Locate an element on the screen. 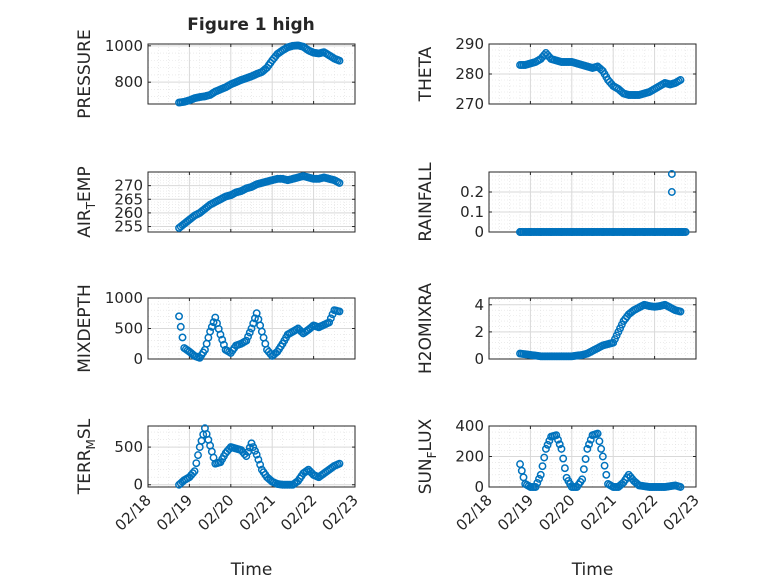 The image size is (778, 583). y-axis-label: THETA is located at coordinates (426, 74).